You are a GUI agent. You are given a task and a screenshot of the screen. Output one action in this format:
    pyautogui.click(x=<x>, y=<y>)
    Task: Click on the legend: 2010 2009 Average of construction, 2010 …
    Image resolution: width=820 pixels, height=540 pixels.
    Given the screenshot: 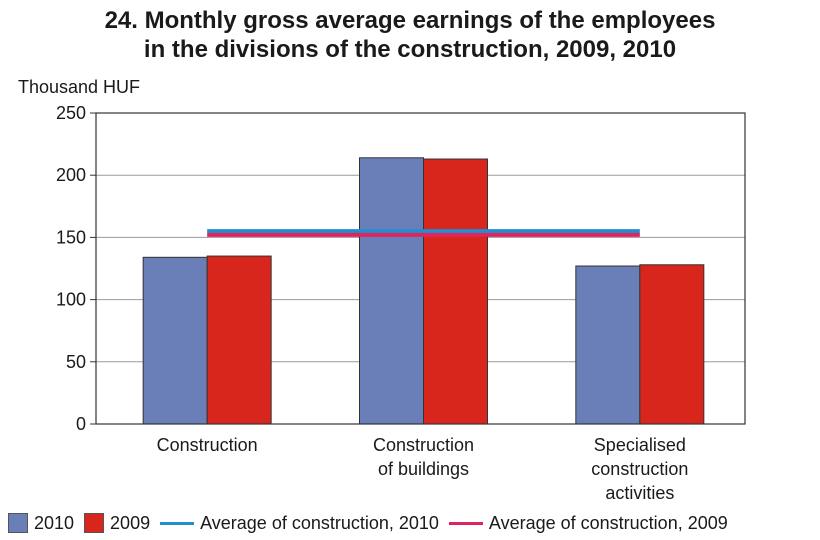 What is the action you would take?
    pyautogui.click(x=373, y=523)
    